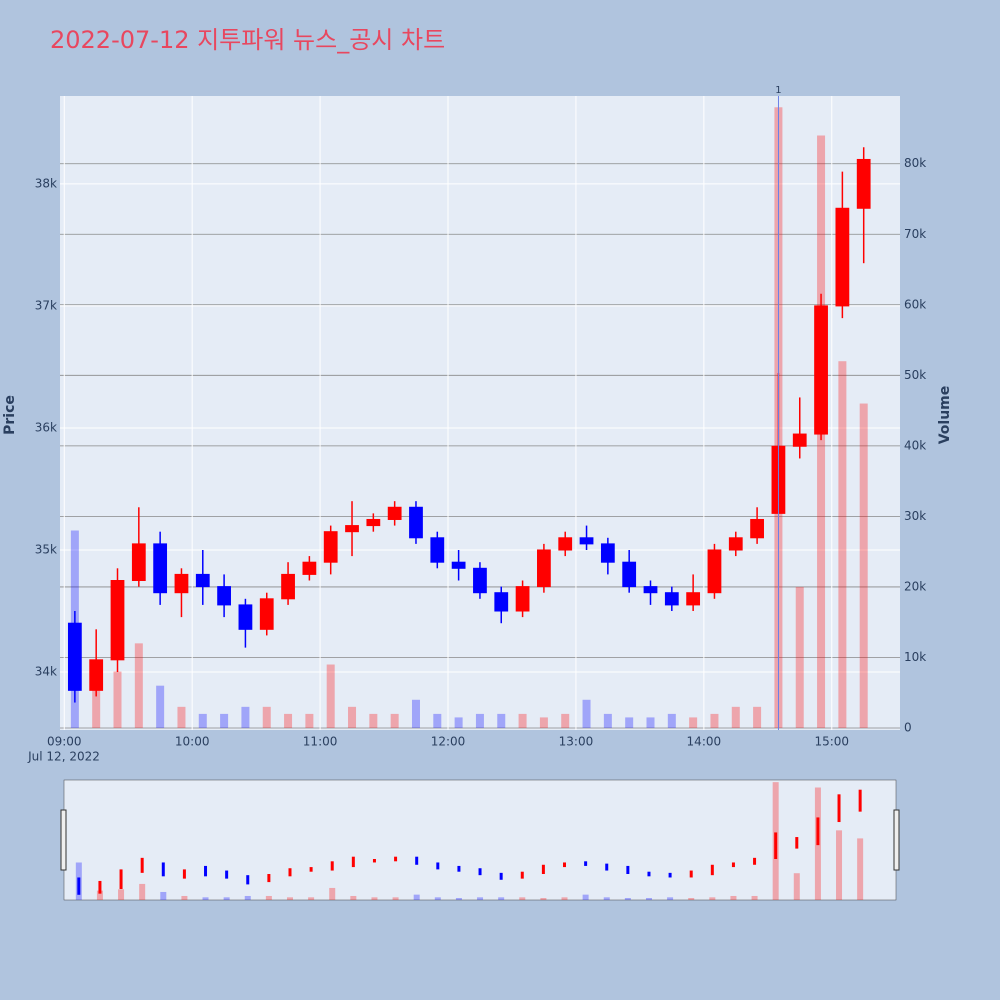  What do you see at coordinates (46, 183) in the screenshot?
I see `y-tick-label: 38k` at bounding box center [46, 183].